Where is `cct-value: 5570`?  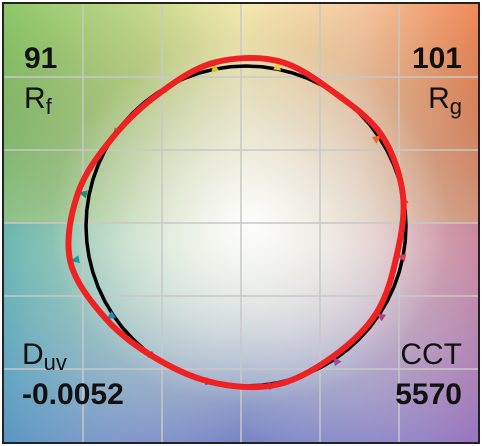 cct-value: 5570 is located at coordinates (428, 394).